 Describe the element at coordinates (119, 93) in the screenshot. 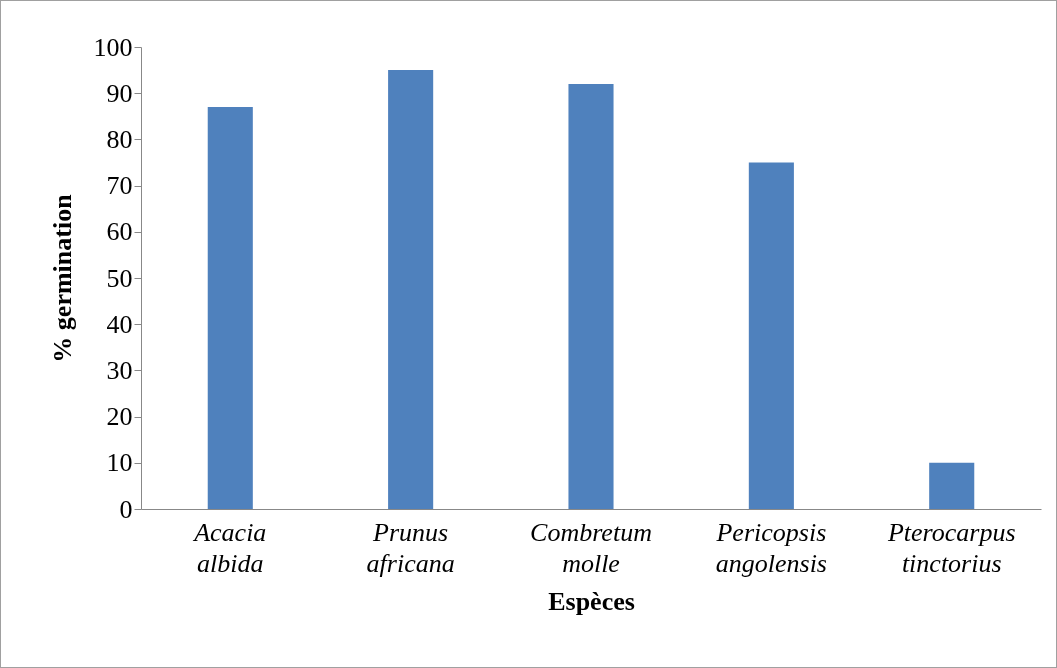

I see `y-tick-label: 90` at that location.